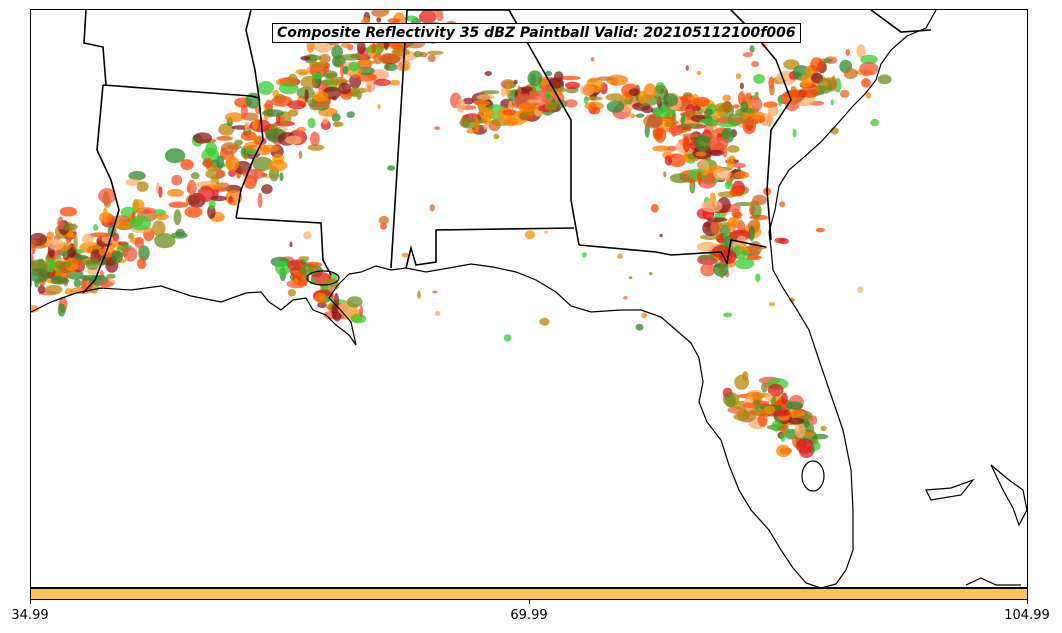  I want to click on border-fl-panhandle, so click(490, 248).